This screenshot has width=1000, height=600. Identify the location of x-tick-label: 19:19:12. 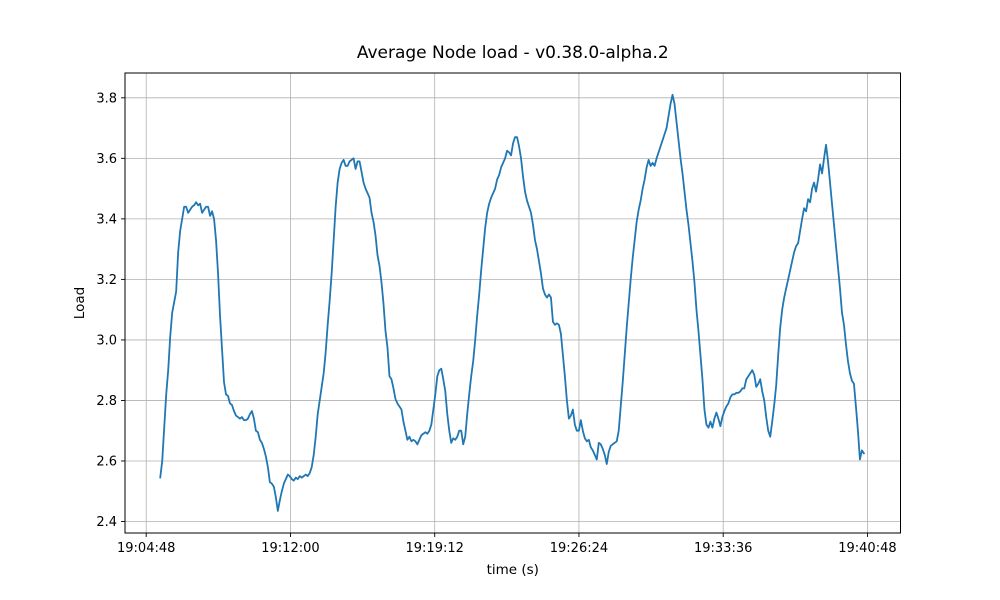
(435, 548).